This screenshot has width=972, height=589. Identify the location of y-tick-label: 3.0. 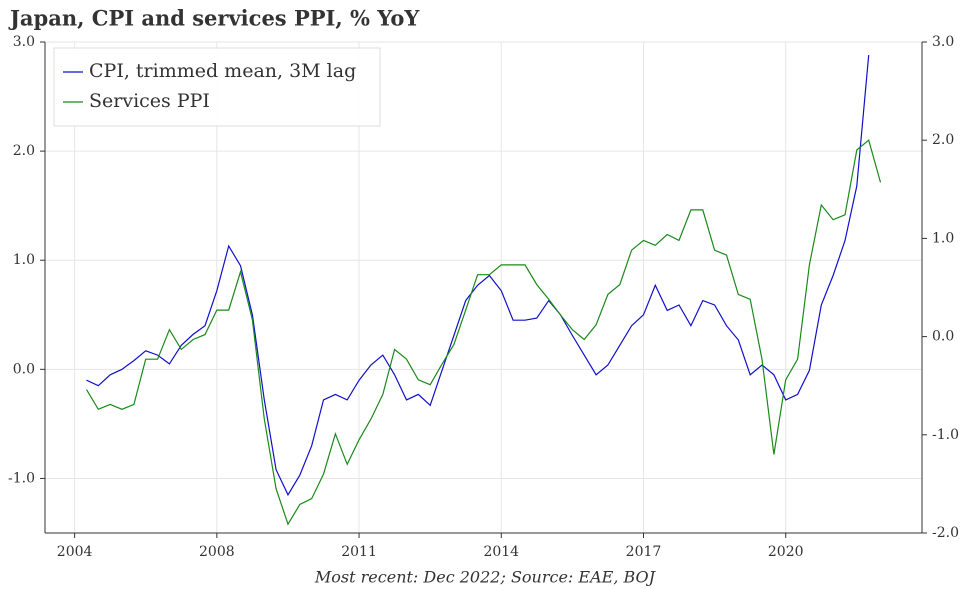
(24, 42).